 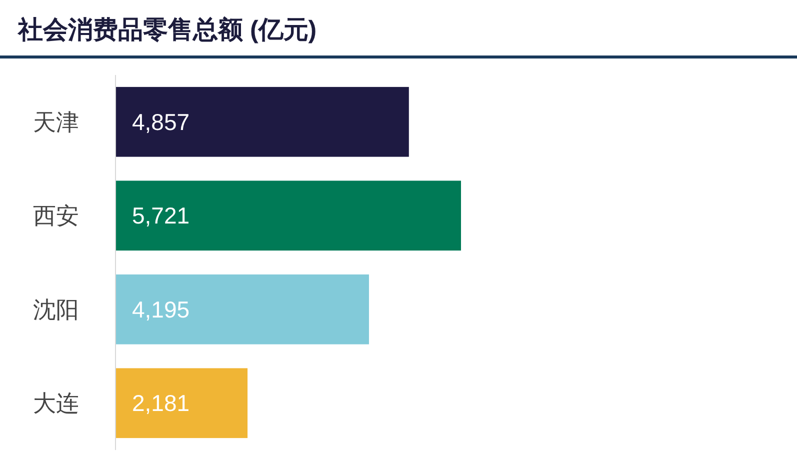 I want to click on y-tick-label: 大连, so click(x=56, y=404).